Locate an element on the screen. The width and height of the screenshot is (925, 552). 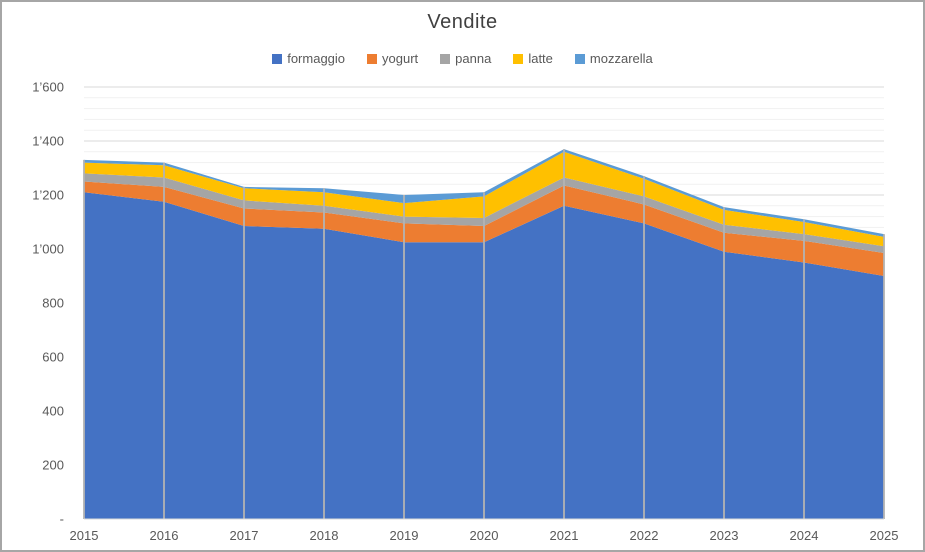
y-axis-tick-label: 1’600 is located at coordinates (48, 87).